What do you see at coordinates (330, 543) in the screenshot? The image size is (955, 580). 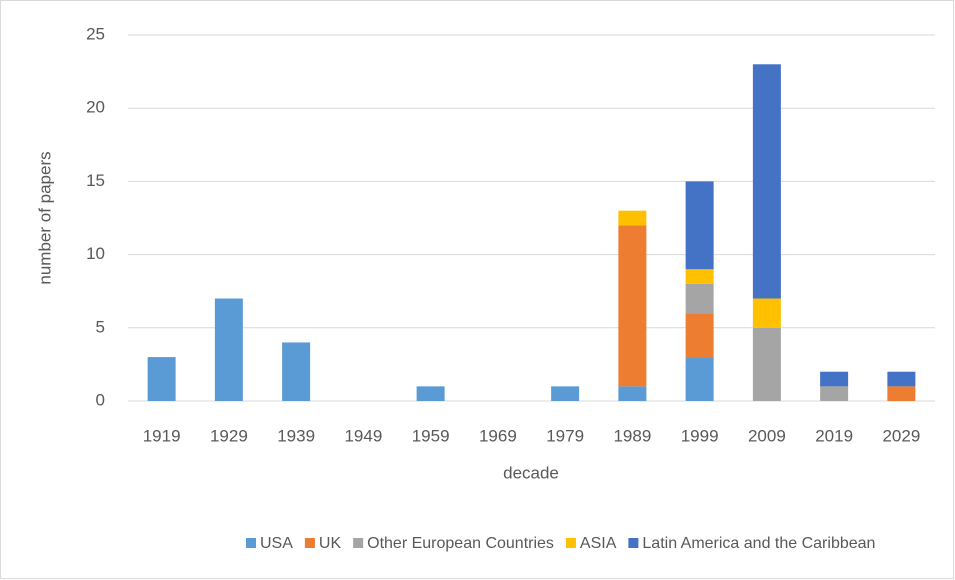 I see `legend-label: UK` at bounding box center [330, 543].